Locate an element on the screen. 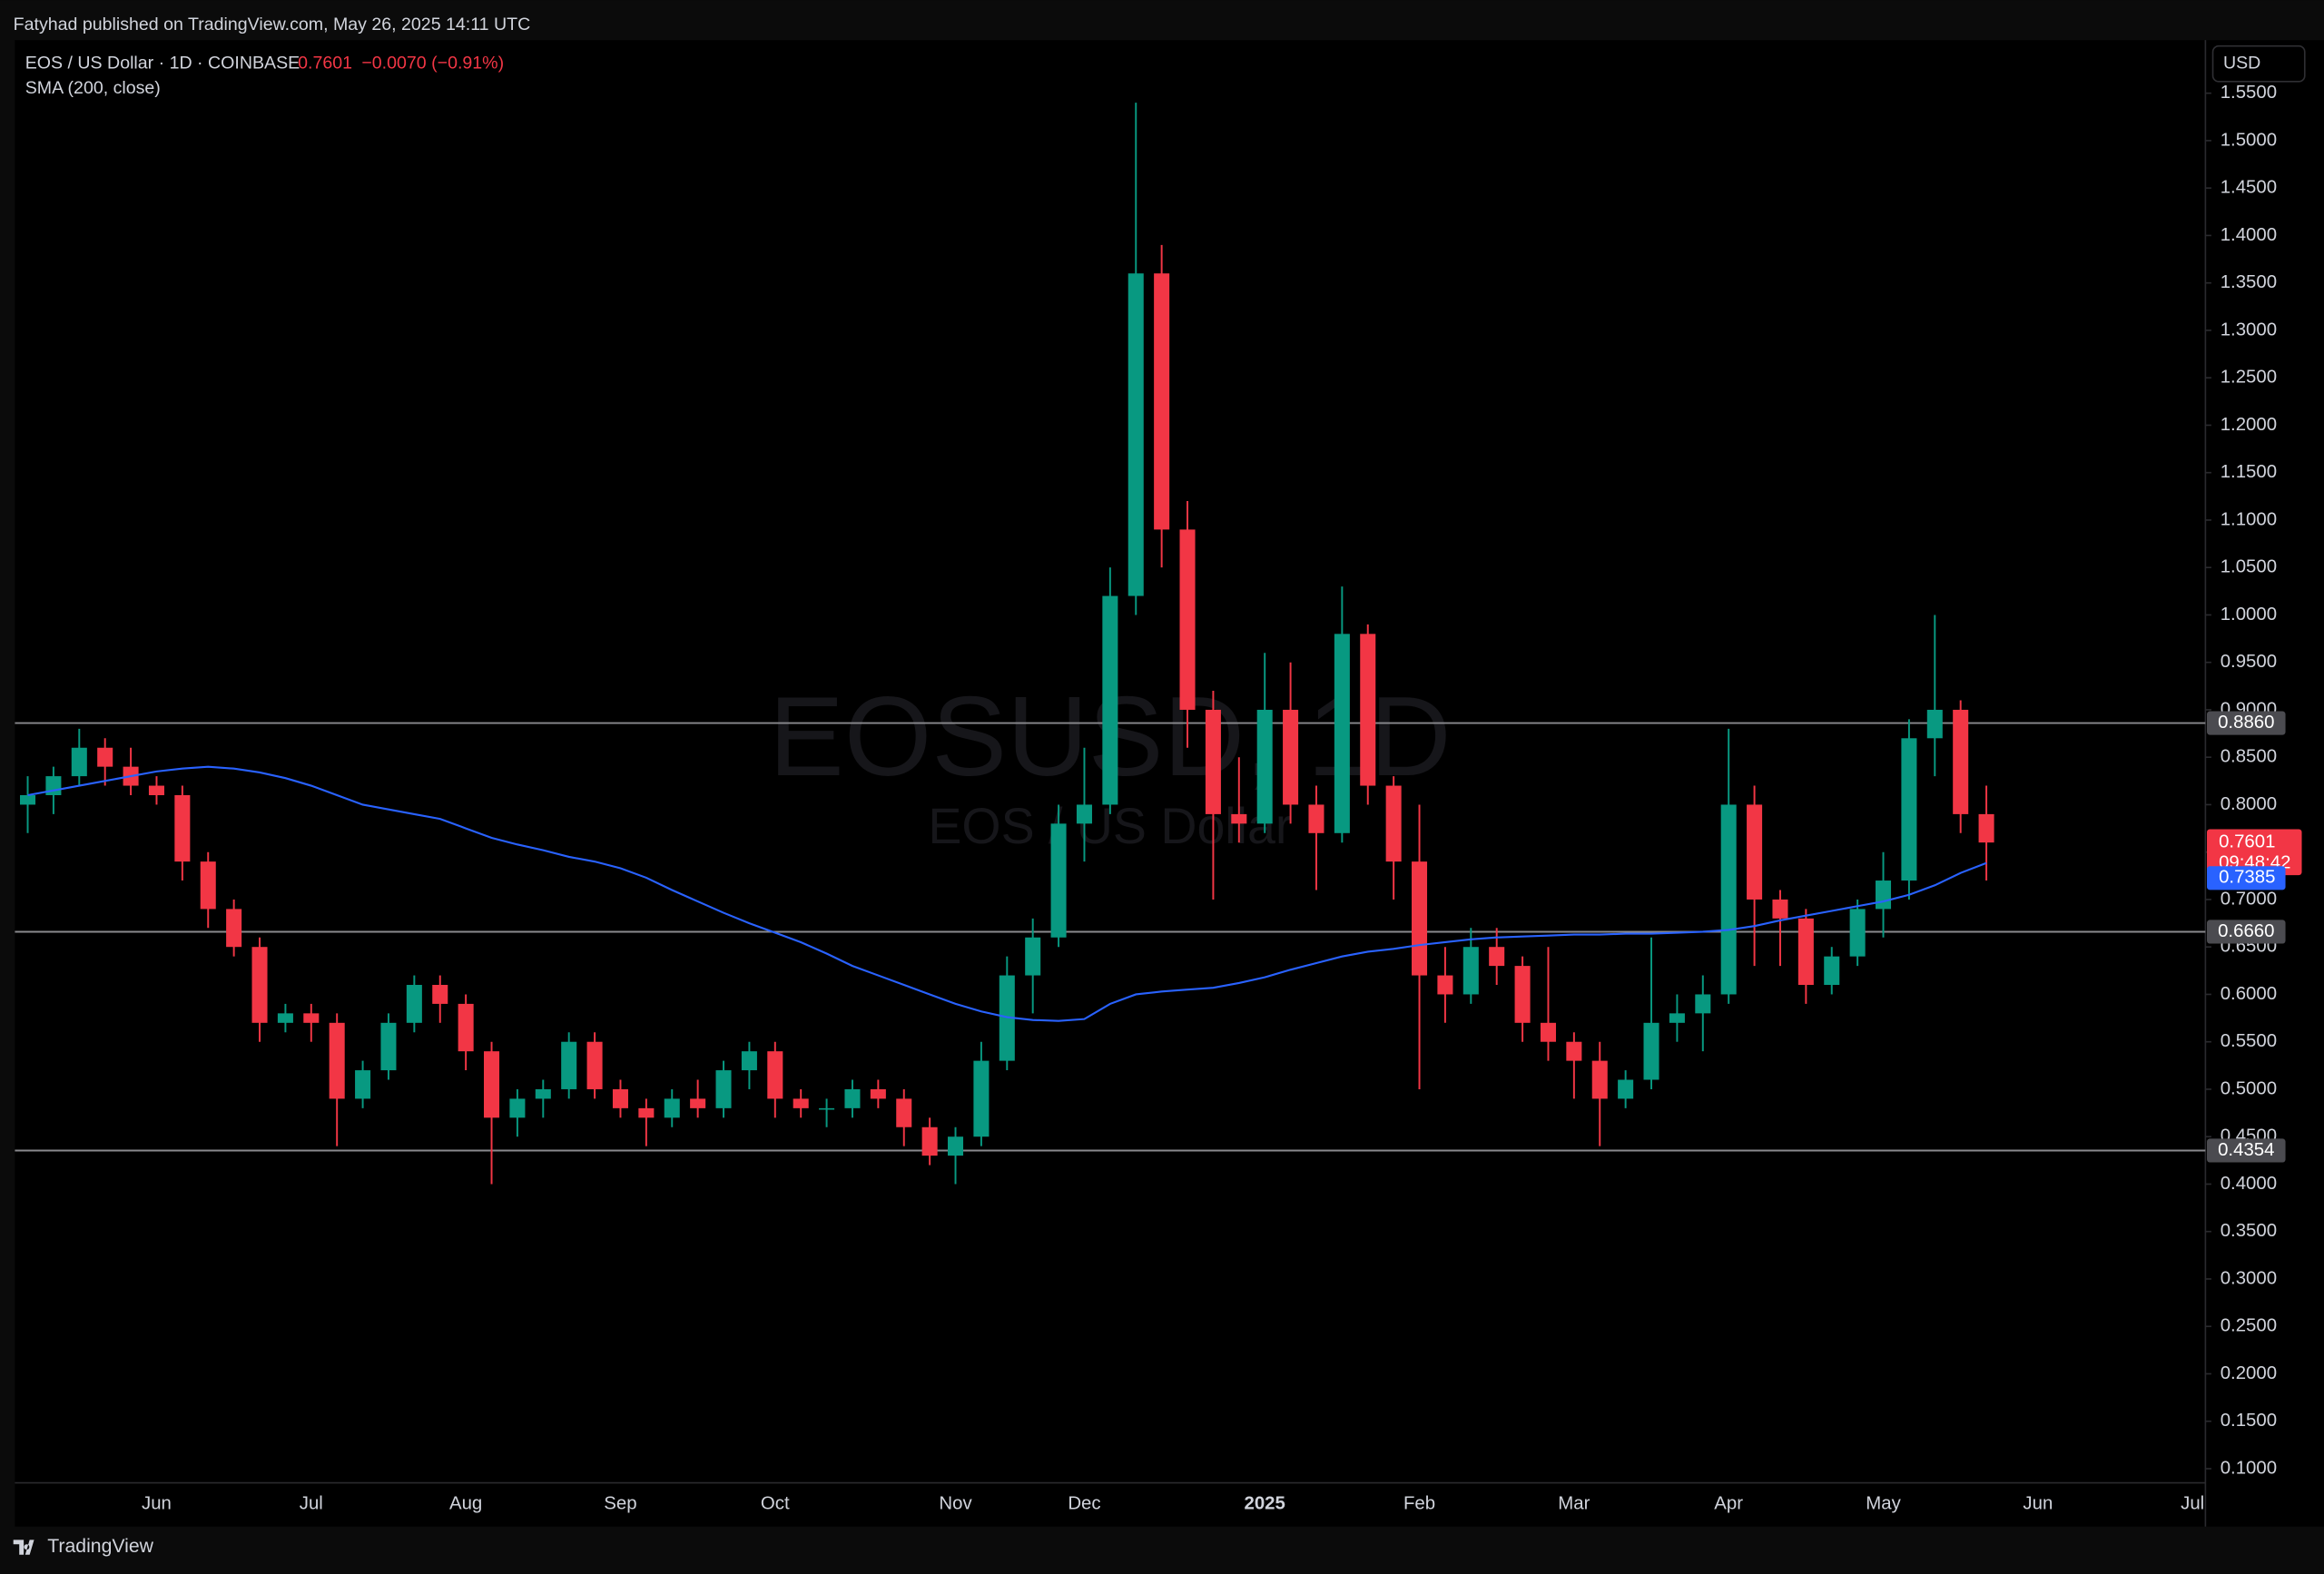 The height and width of the screenshot is (1574, 2324). x-tick-label: Mar is located at coordinates (1574, 1504).